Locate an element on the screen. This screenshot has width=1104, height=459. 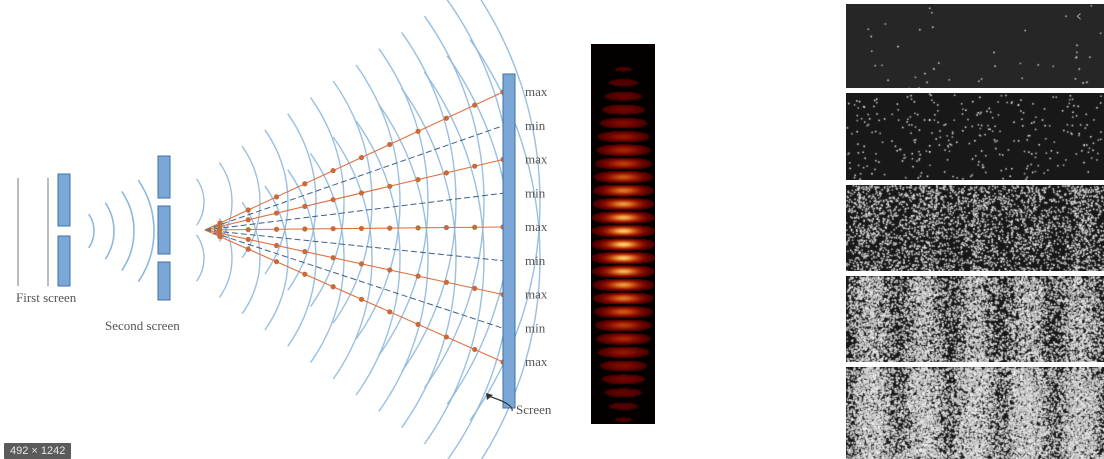
second-screen-bottom is located at coordinates (164, 281).